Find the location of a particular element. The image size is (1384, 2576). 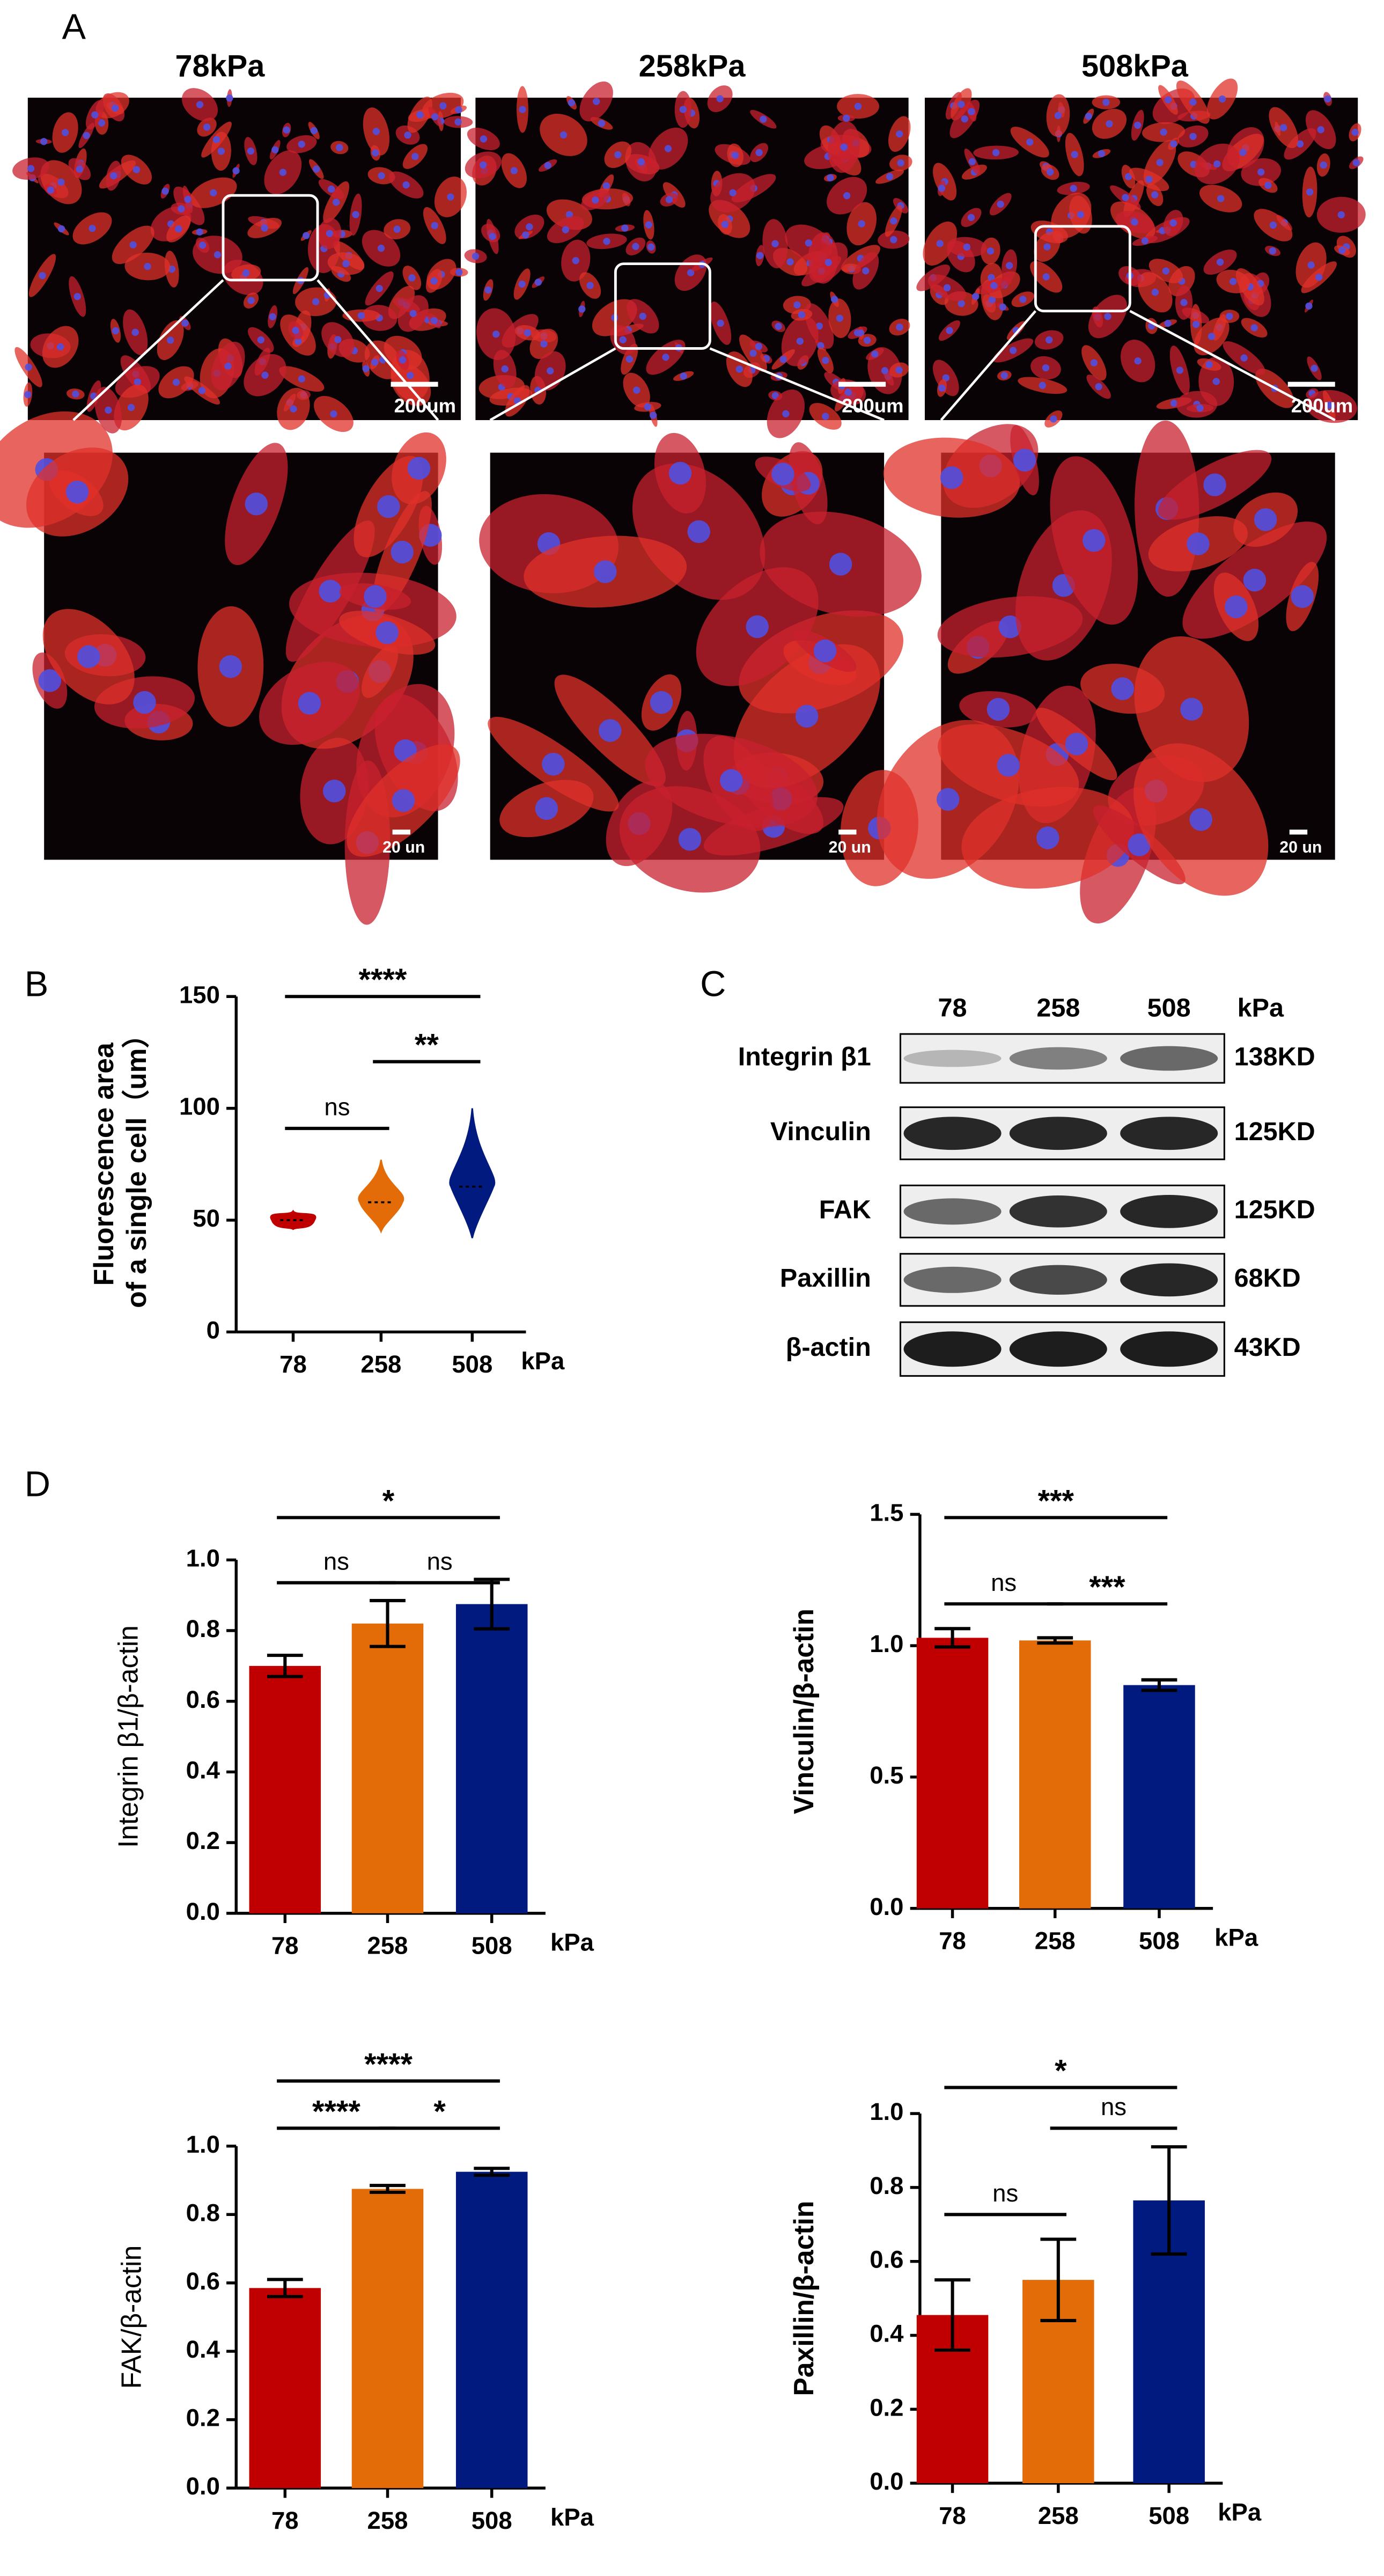

y-axis-label: of a single cell（um） is located at coordinates (136, 1164).